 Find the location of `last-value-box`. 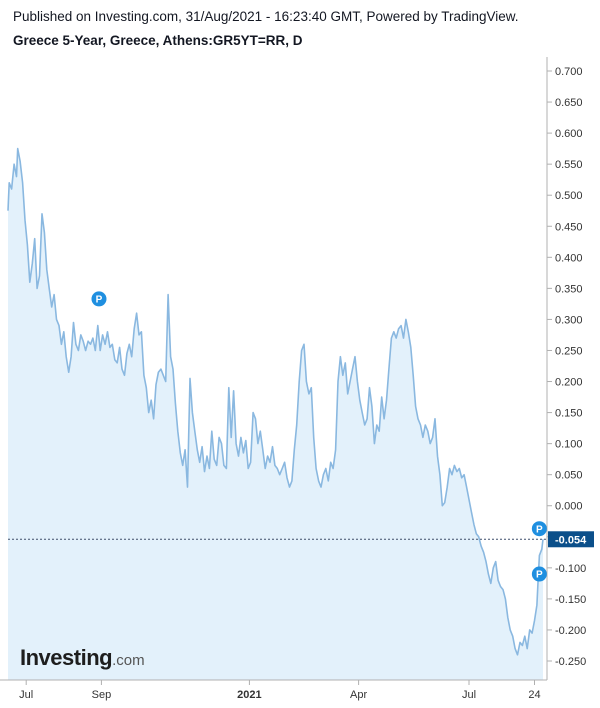

last-value-box is located at coordinates (571, 539).